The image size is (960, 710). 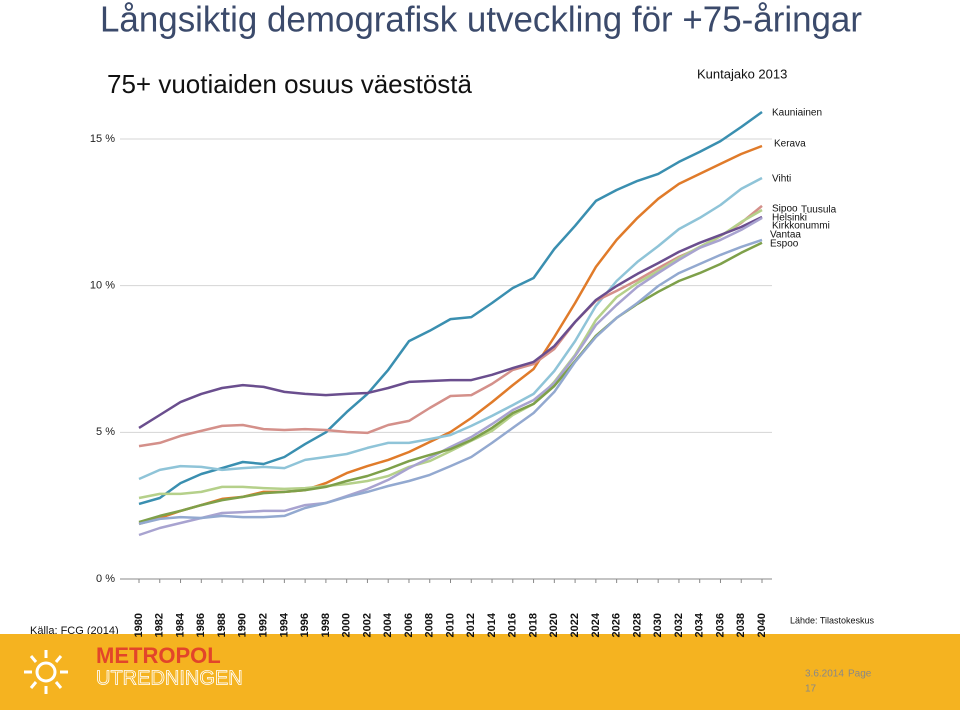 I want to click on x-tick-label: 2040, so click(x=762, y=625).